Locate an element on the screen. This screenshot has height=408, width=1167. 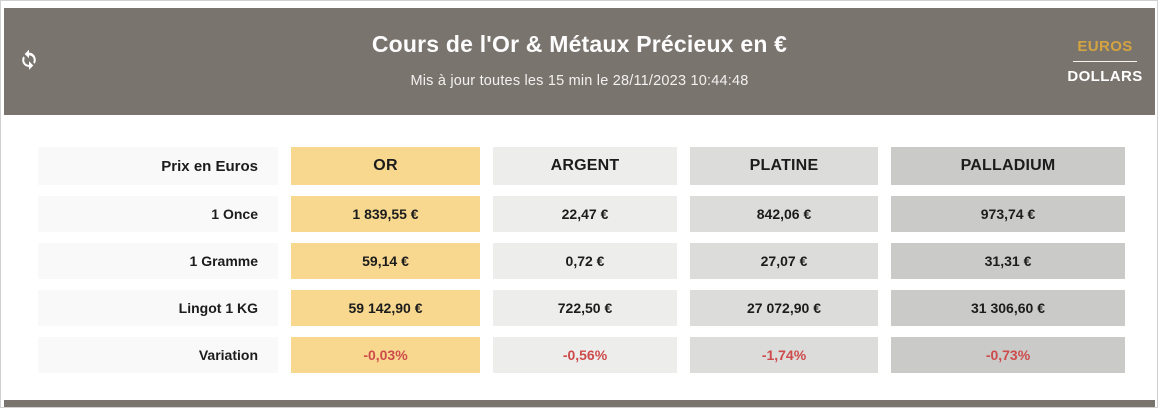
row-label-gramme: 1 Gramme is located at coordinates (158, 261).